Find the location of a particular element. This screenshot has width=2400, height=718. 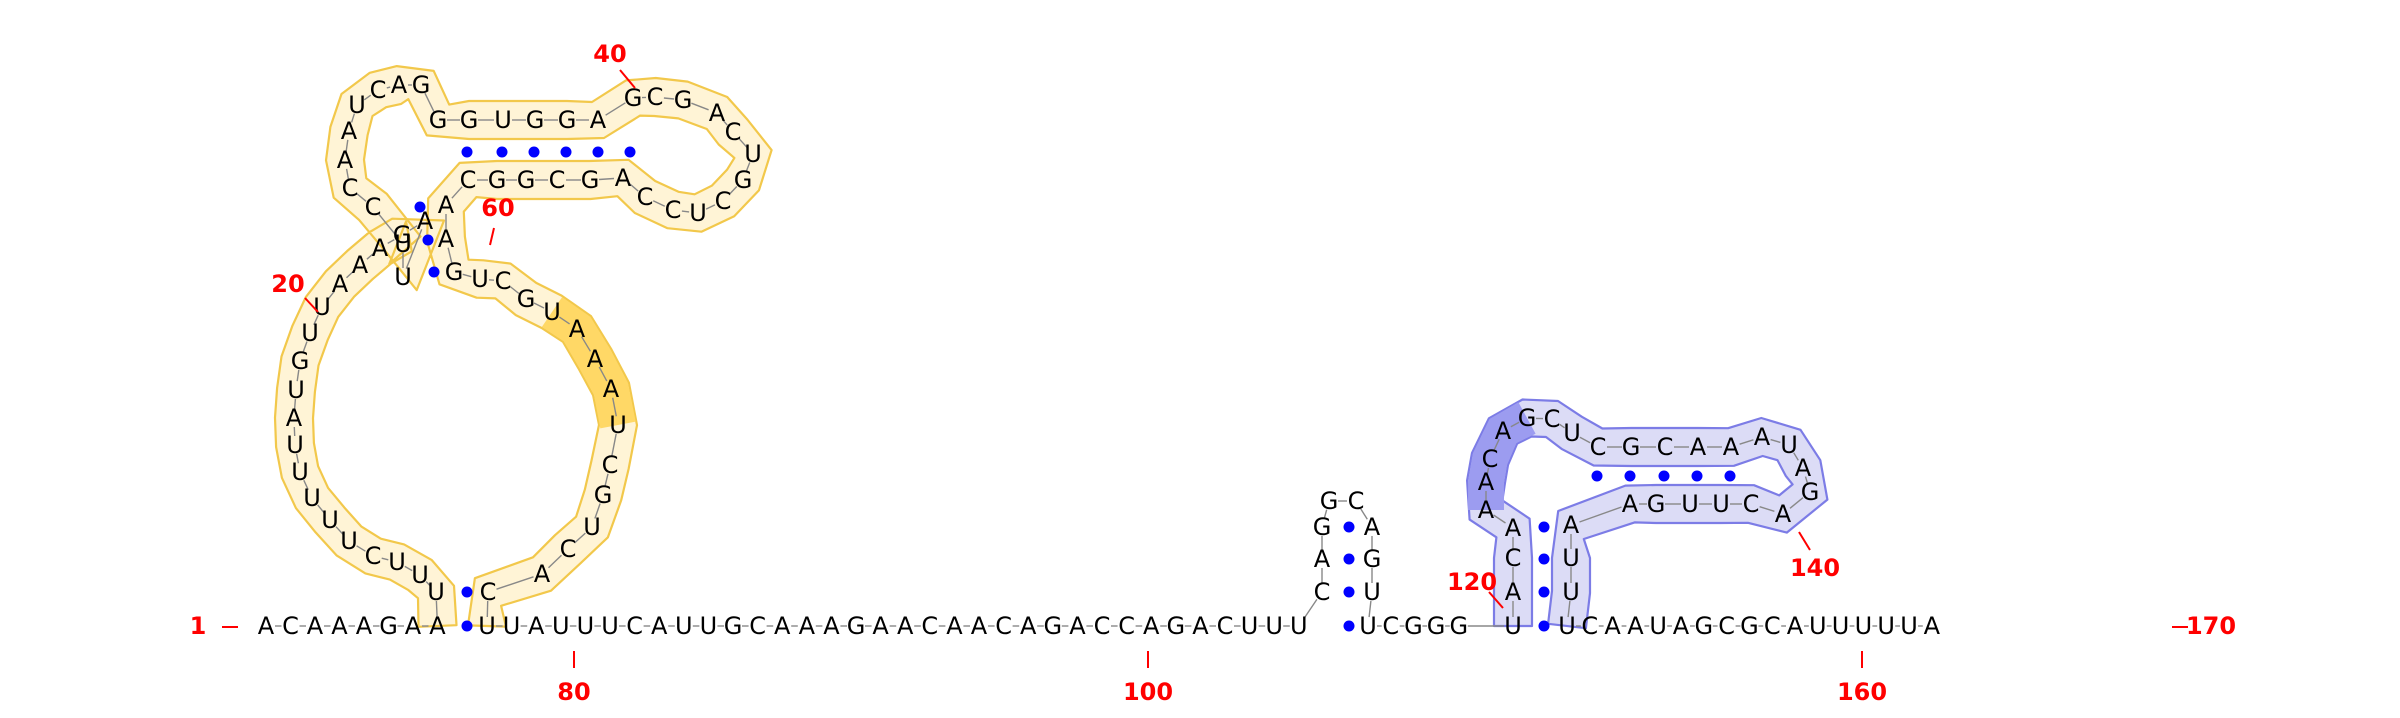

nucleotide-72: C is located at coordinates (610, 465).